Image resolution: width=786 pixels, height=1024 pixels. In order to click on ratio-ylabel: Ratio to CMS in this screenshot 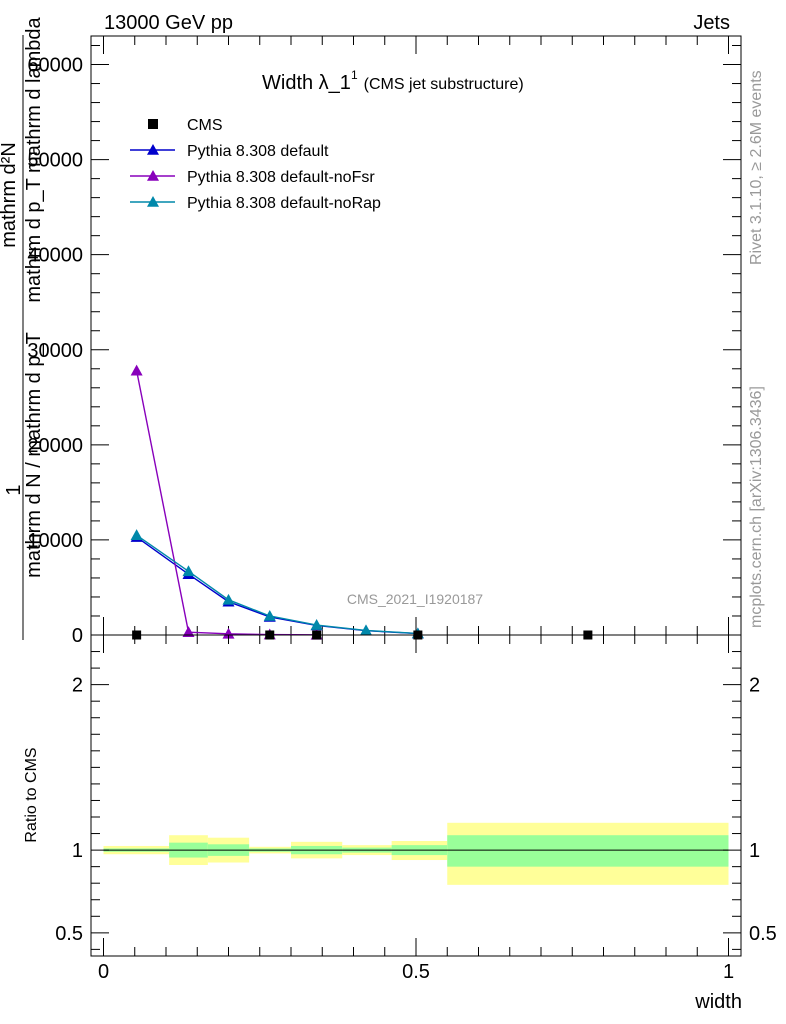, I will do `click(31, 794)`.